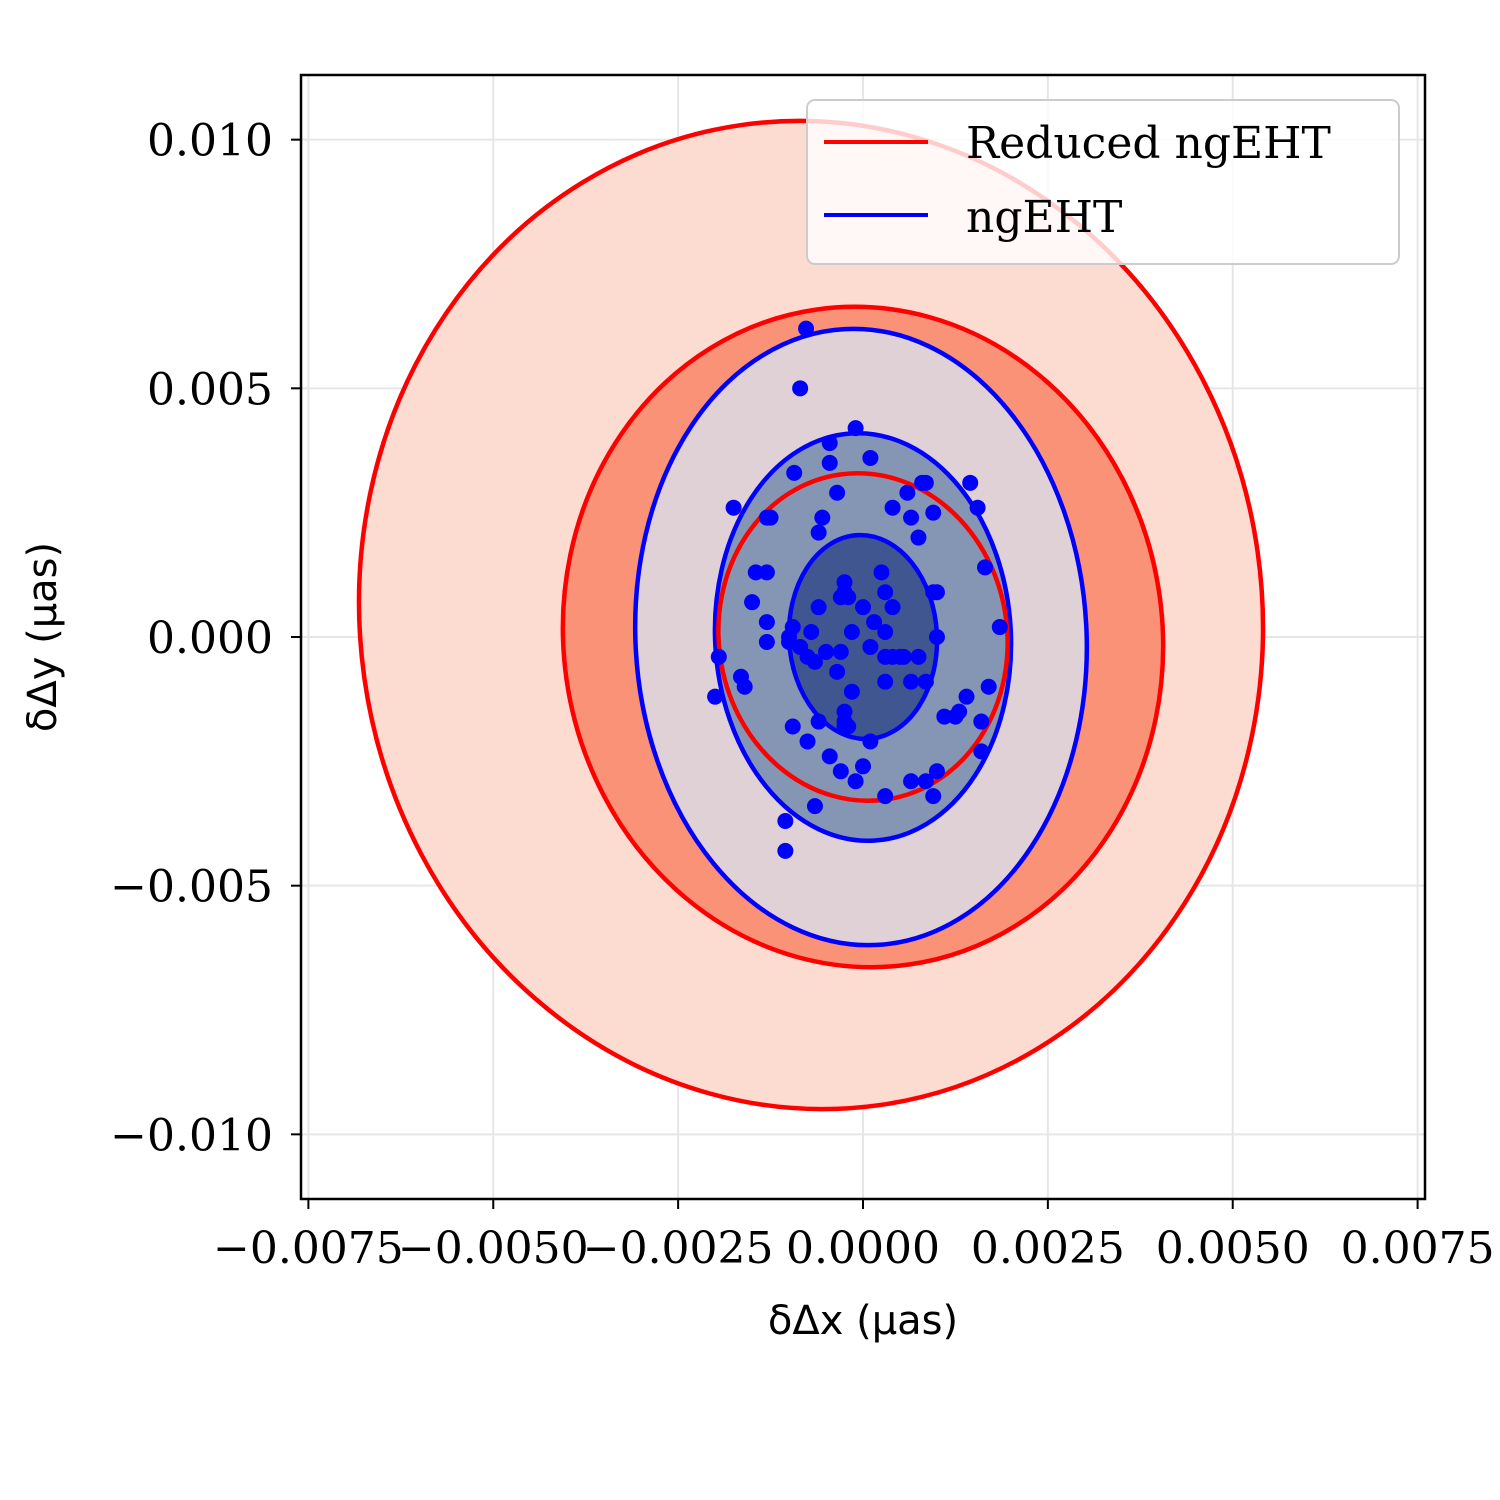 The width and height of the screenshot is (1500, 1500). Describe the element at coordinates (1233, 1248) in the screenshot. I see `x-tick-label: 0.0050` at that location.